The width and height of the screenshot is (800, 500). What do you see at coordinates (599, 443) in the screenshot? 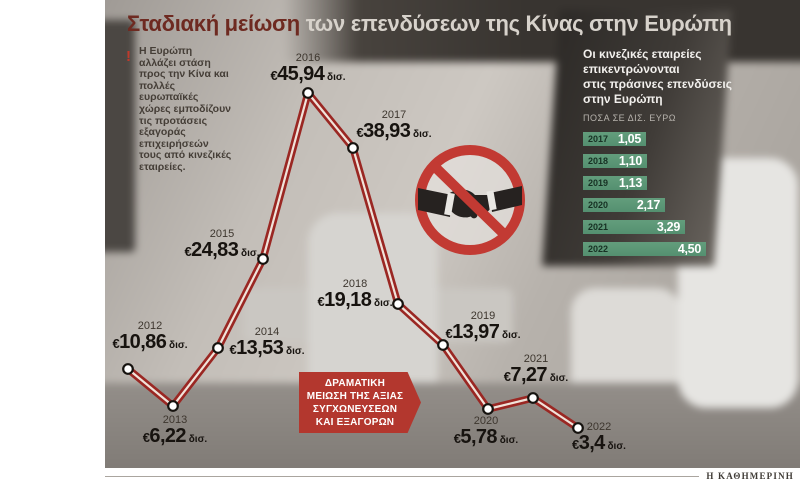
I see `point-value: €3,4 δισ.` at bounding box center [599, 443].